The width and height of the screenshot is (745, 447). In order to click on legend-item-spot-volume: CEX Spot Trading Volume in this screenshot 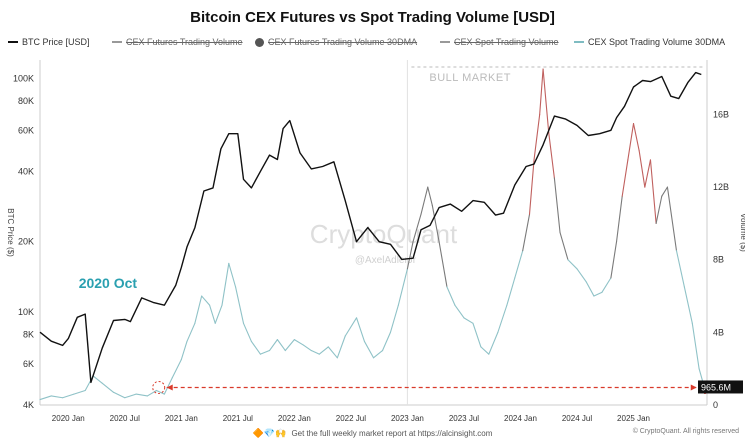, I will do `click(499, 42)`.